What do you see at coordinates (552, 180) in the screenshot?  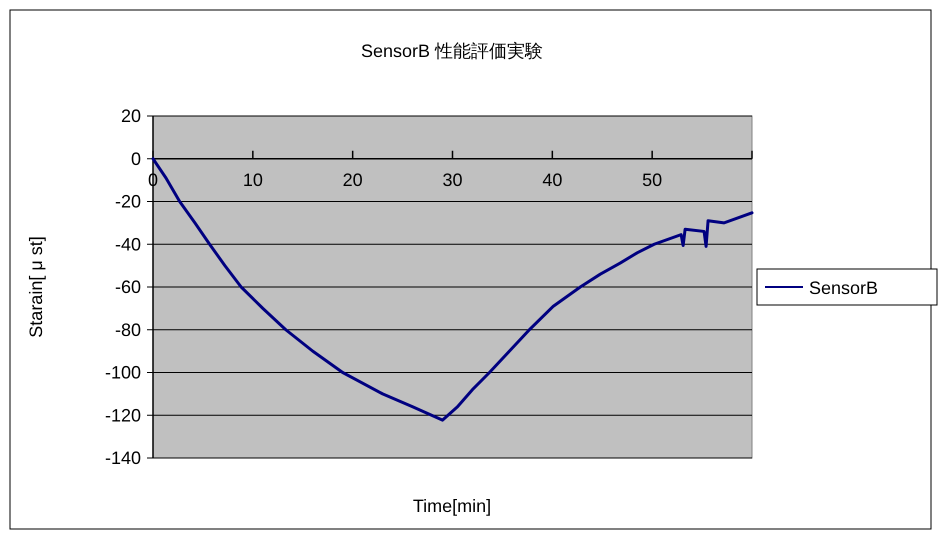 I see `x-tick-label: 40` at bounding box center [552, 180].